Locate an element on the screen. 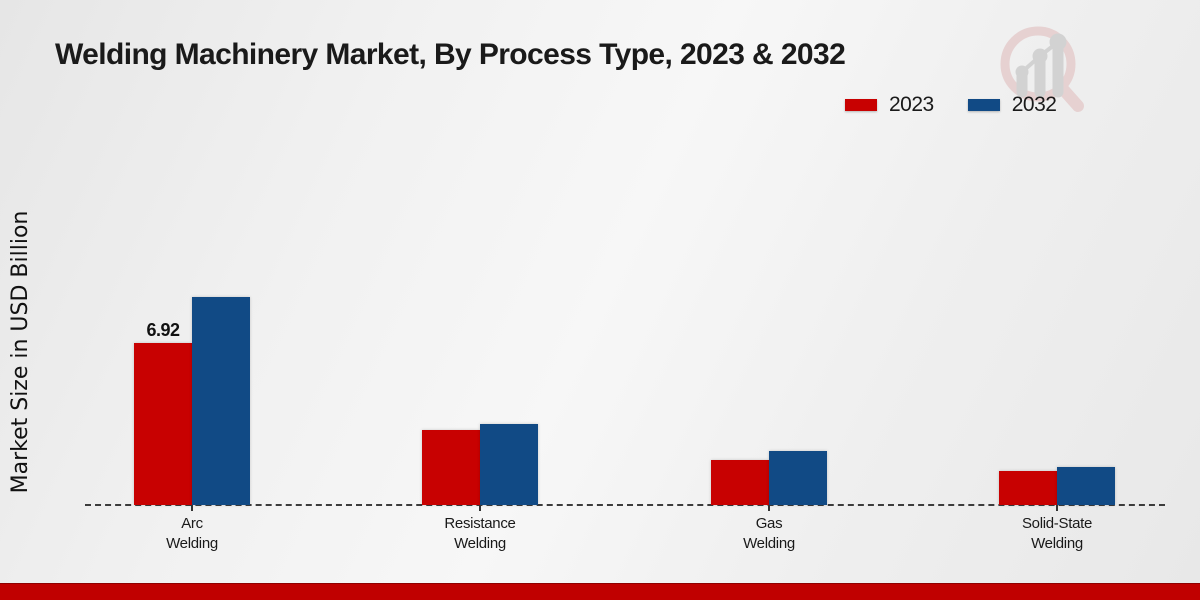  bar-2032-resistance-welding is located at coordinates (509, 464).